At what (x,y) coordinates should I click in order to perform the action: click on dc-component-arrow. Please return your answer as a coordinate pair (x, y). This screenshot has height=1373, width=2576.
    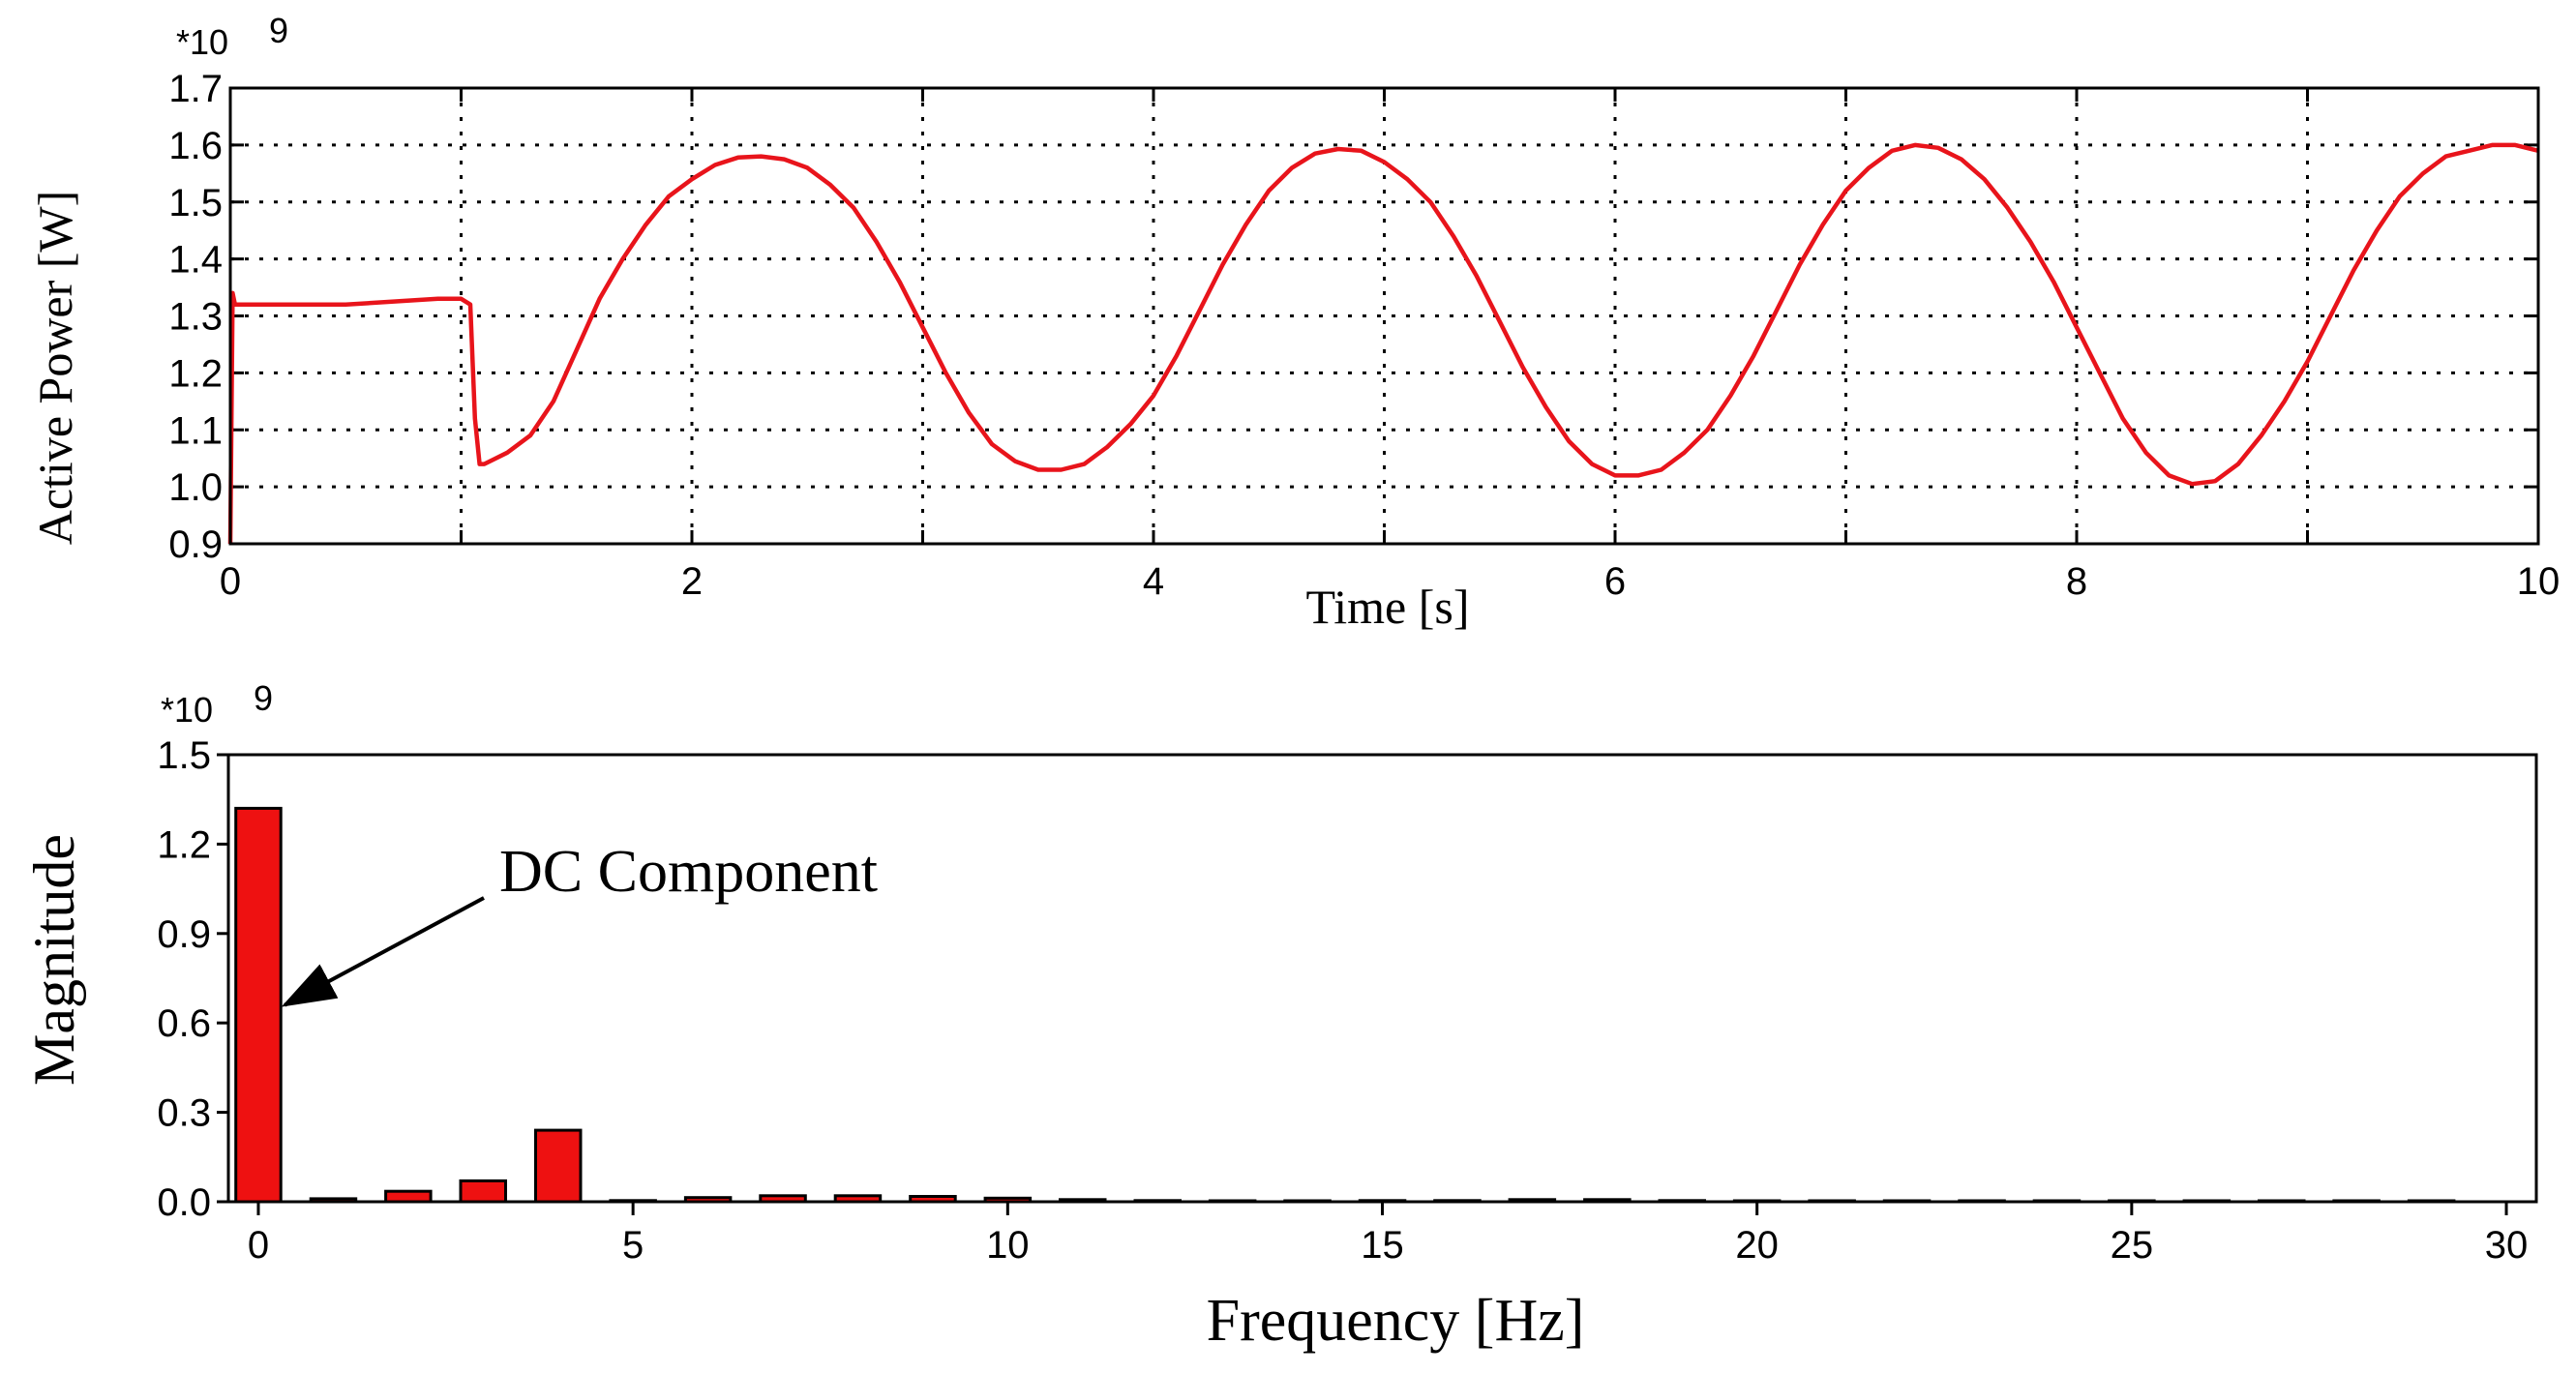
    Looking at the image, I should click on (383, 951).